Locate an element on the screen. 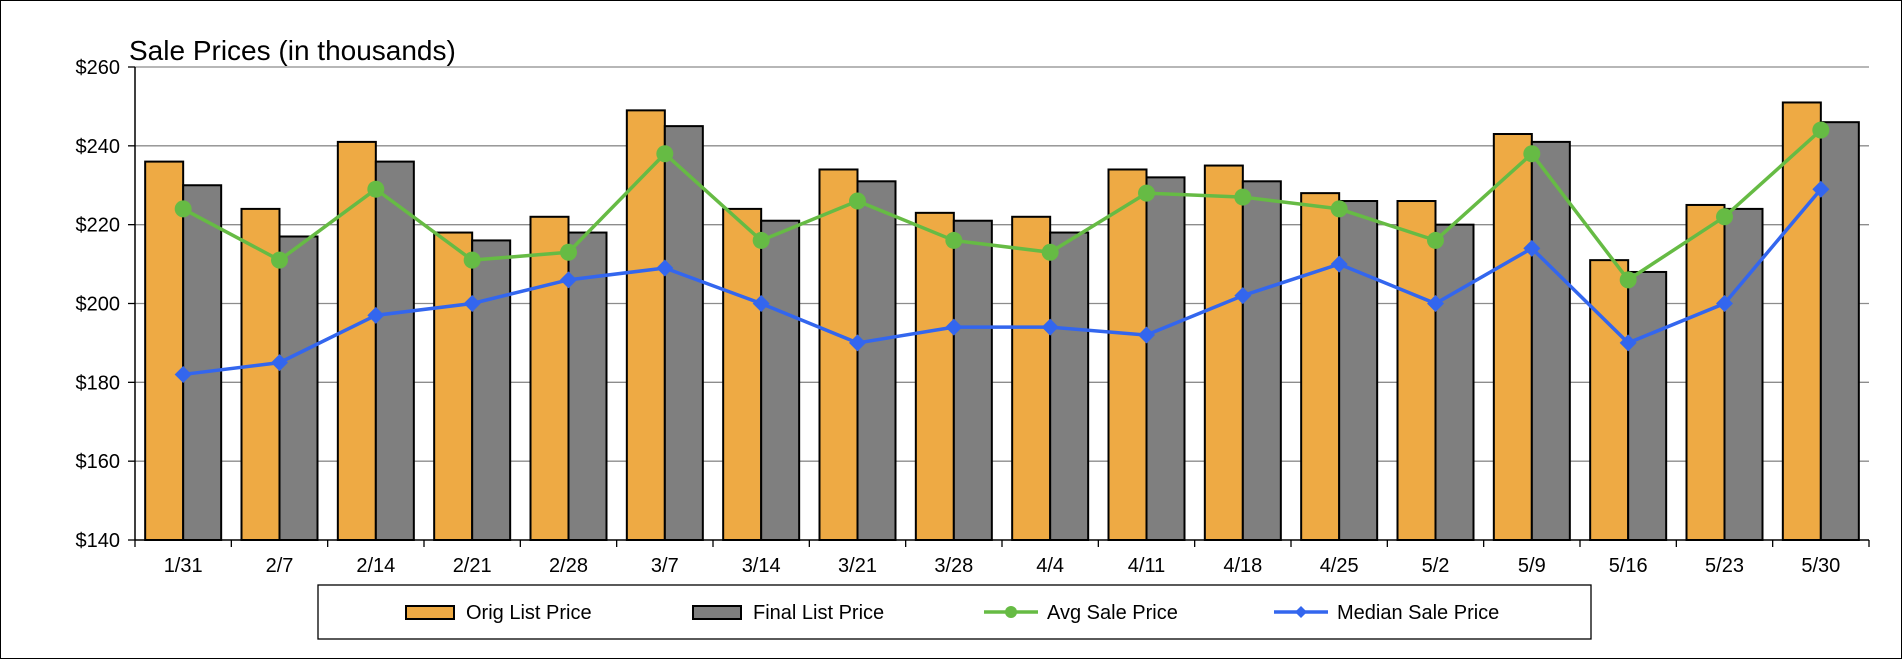  legend-label-median-sale-price: Median Sale Price is located at coordinates (1418, 613).